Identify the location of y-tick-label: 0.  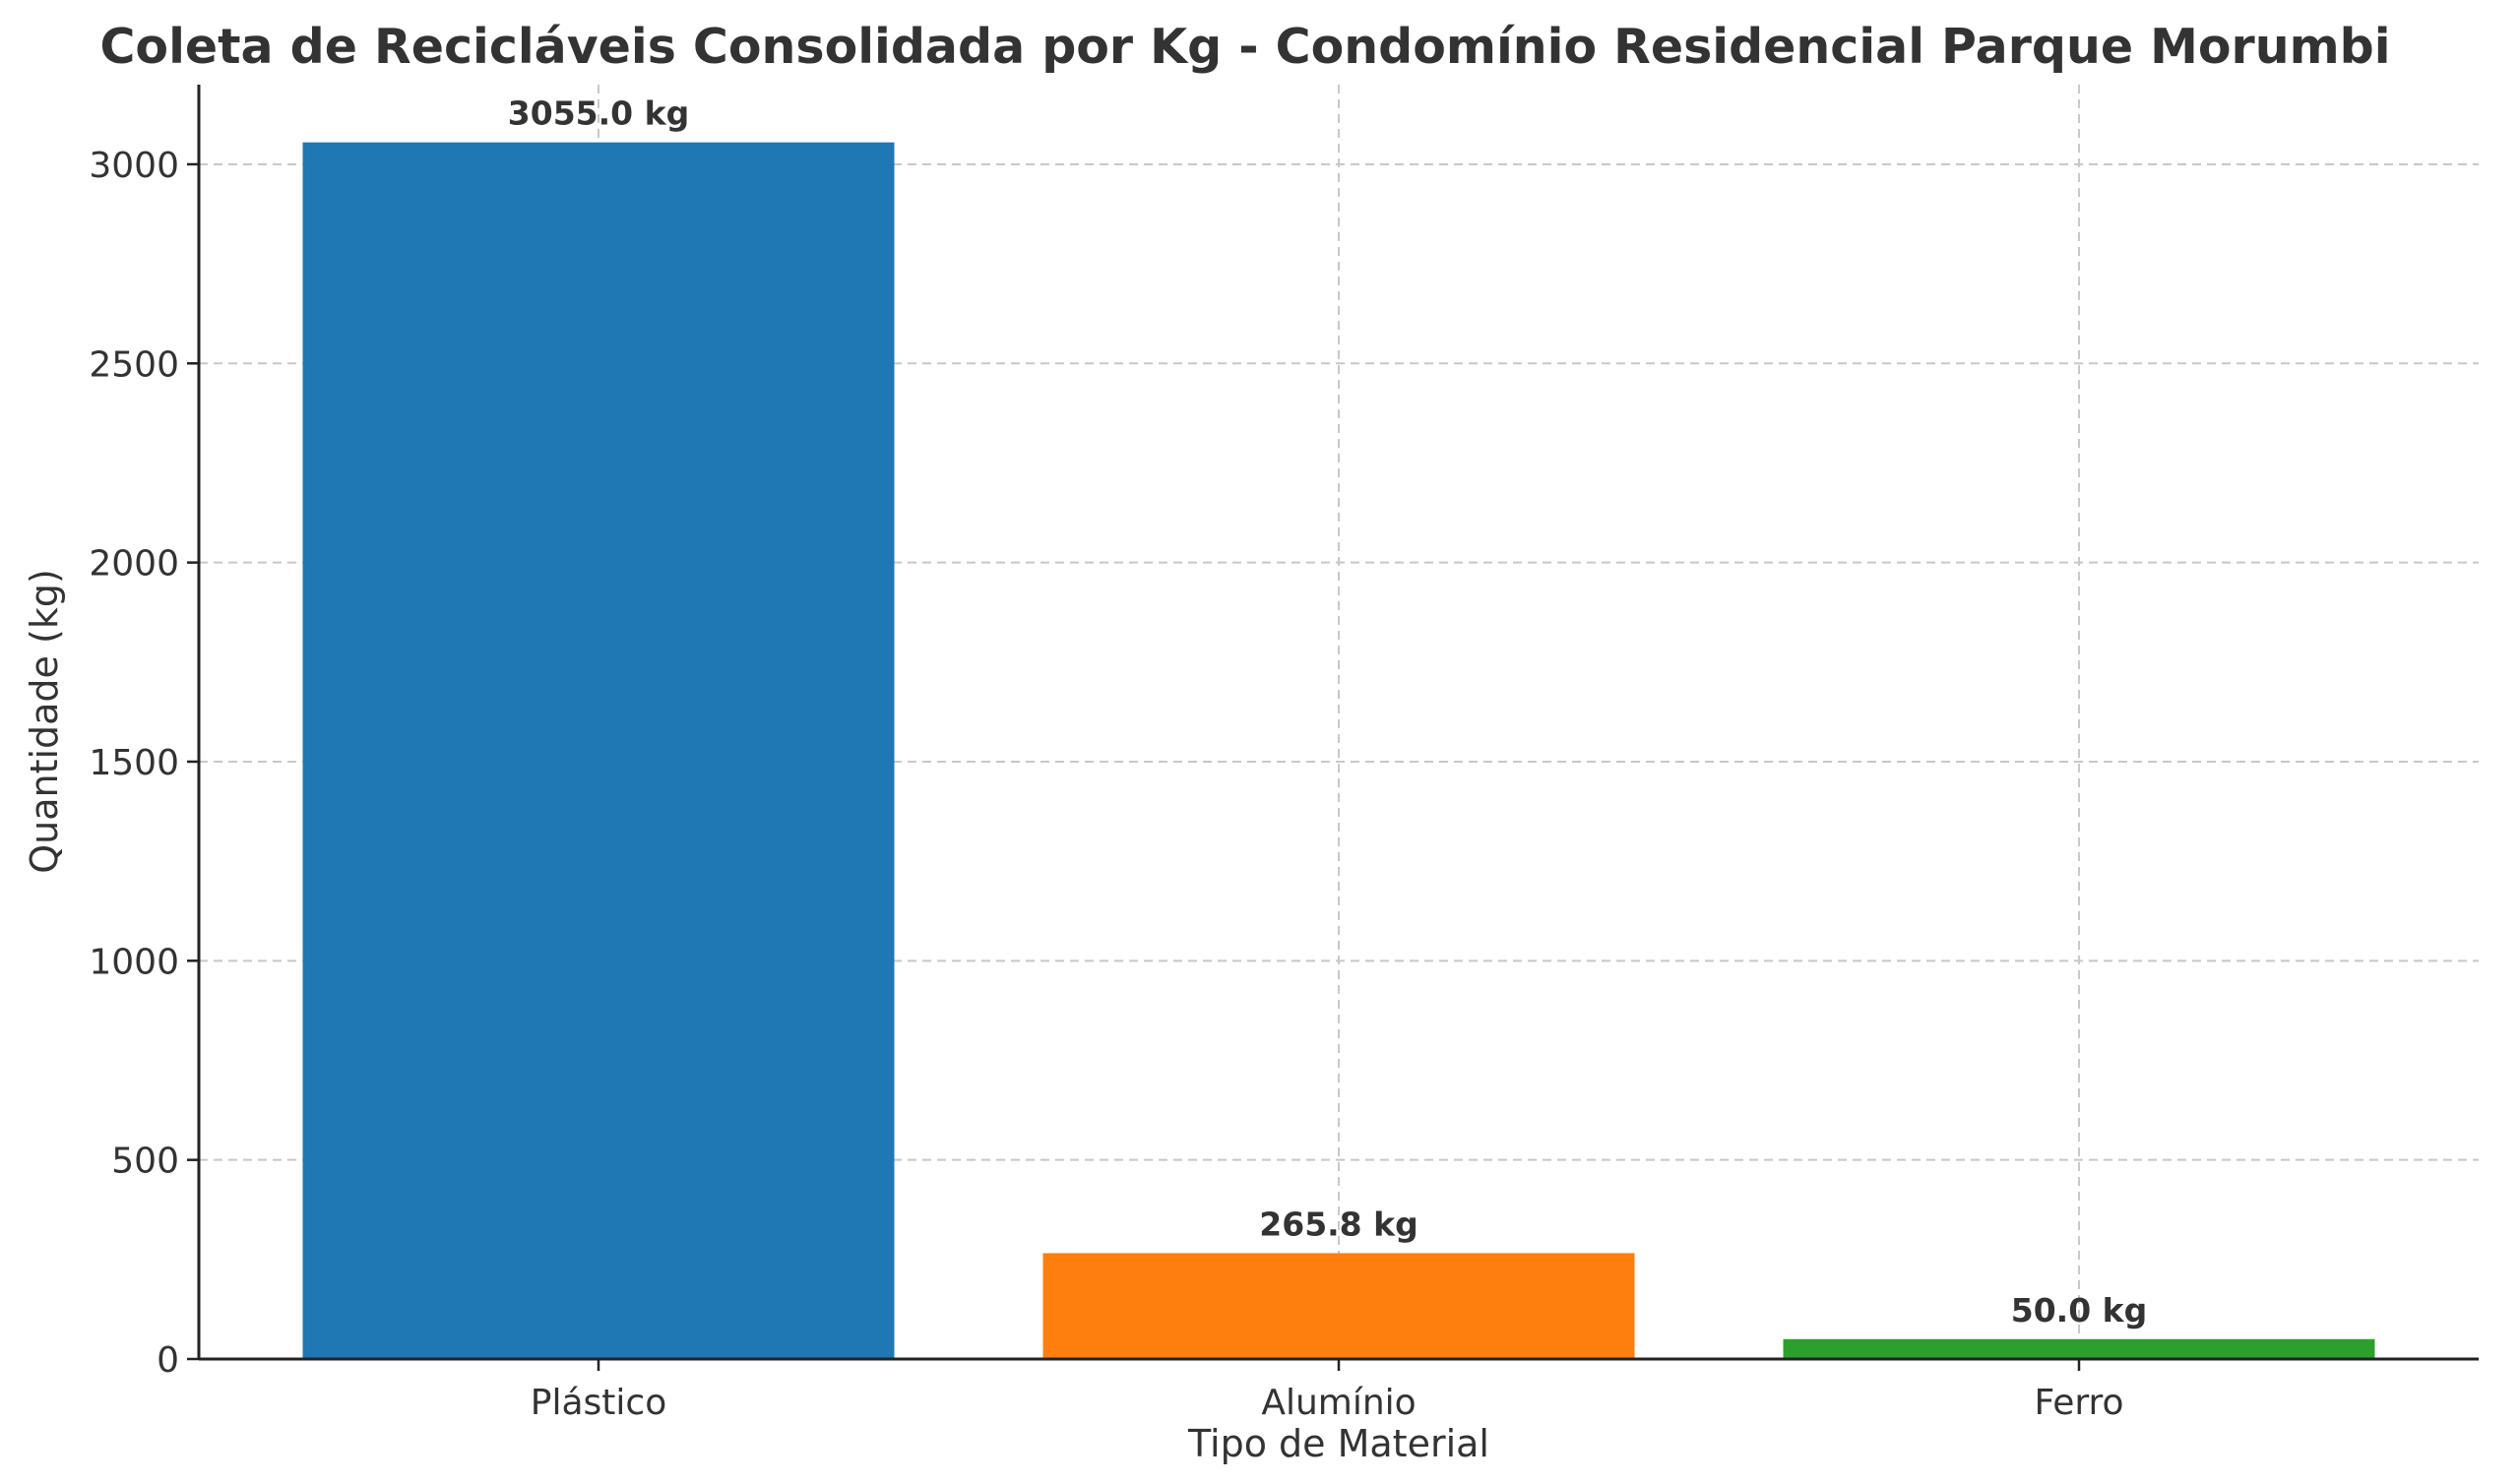
(168, 1361).